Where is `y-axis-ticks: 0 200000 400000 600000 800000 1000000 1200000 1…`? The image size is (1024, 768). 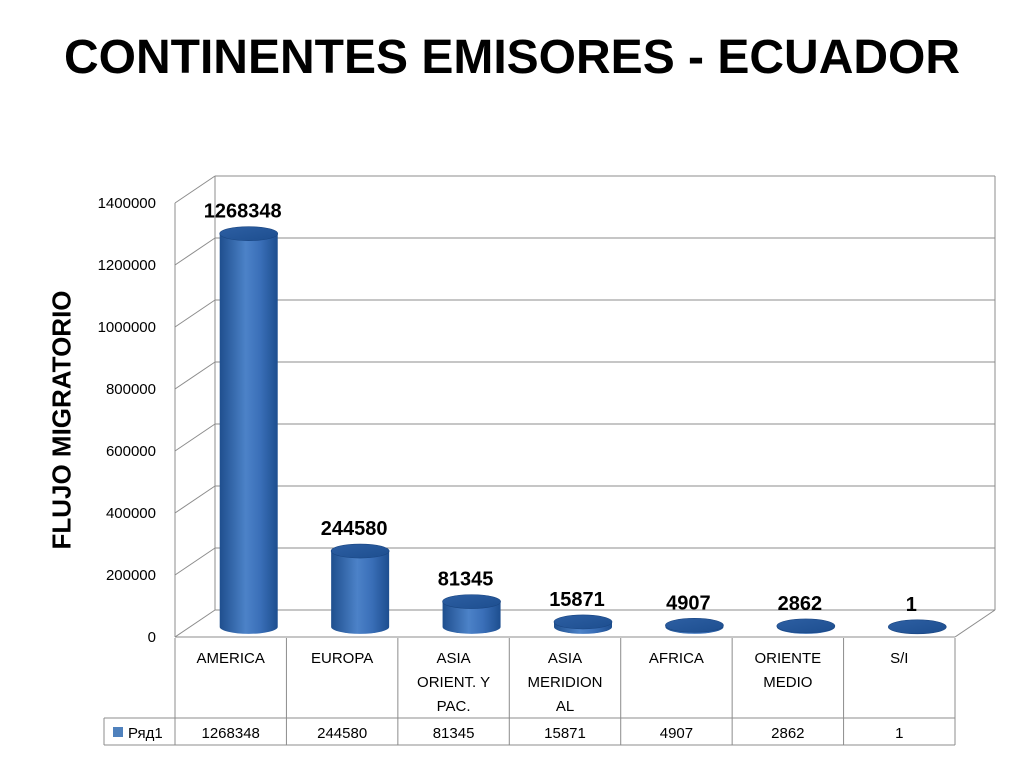
y-axis-ticks: 0 200000 400000 600000 800000 1000000 1200000 1… is located at coordinates (127, 420).